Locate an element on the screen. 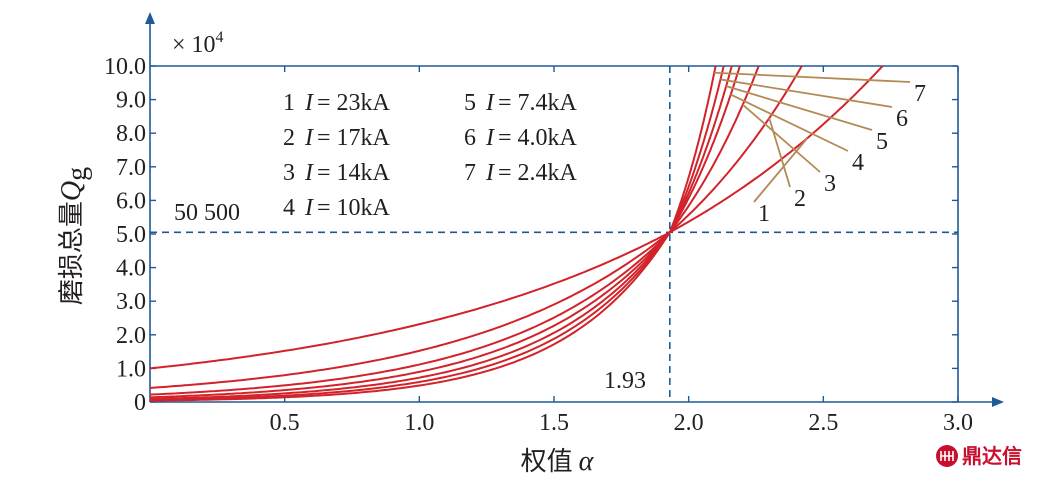 The image size is (1039, 479). legend-entry-2: 2 I = 17kA is located at coordinates (337, 138).